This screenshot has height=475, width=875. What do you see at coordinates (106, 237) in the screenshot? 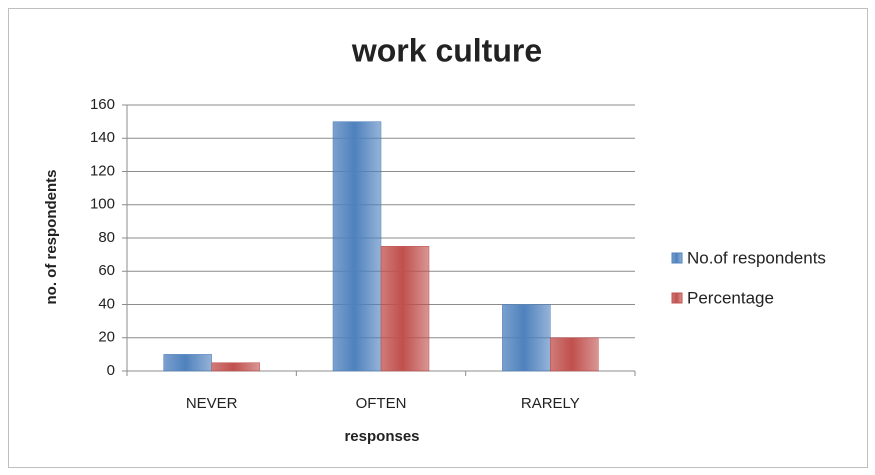
I see `y-tick-label: 80` at bounding box center [106, 237].